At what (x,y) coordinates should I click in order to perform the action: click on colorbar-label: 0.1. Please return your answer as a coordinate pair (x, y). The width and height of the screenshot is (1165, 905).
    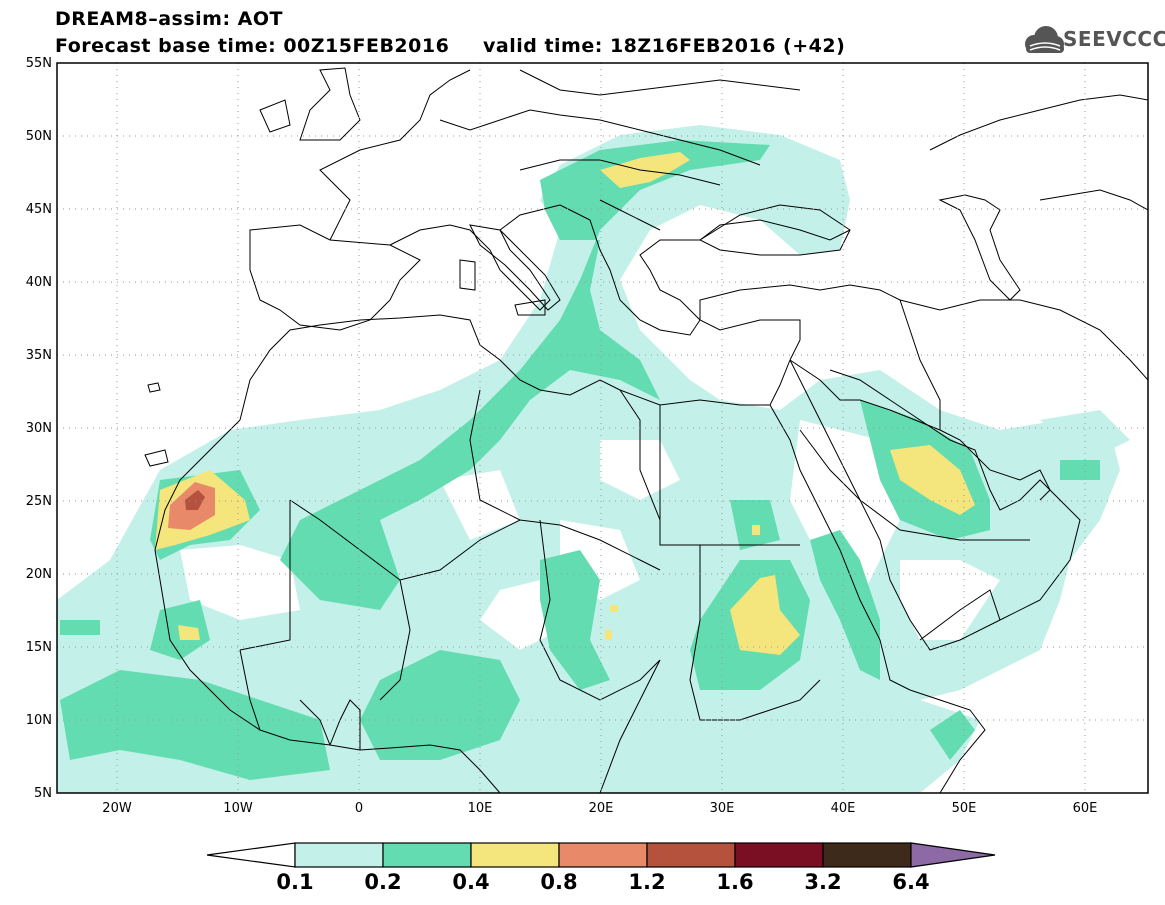
    Looking at the image, I should click on (295, 882).